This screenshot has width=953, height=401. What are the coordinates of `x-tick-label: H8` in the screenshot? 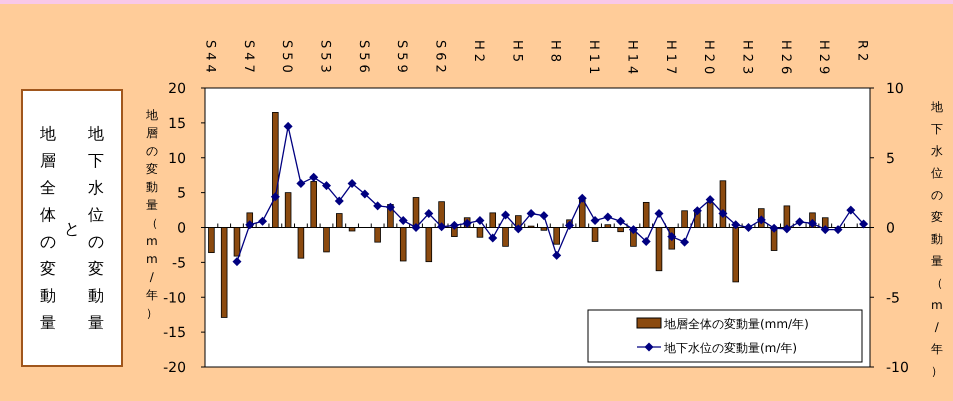 It's located at (555, 53).